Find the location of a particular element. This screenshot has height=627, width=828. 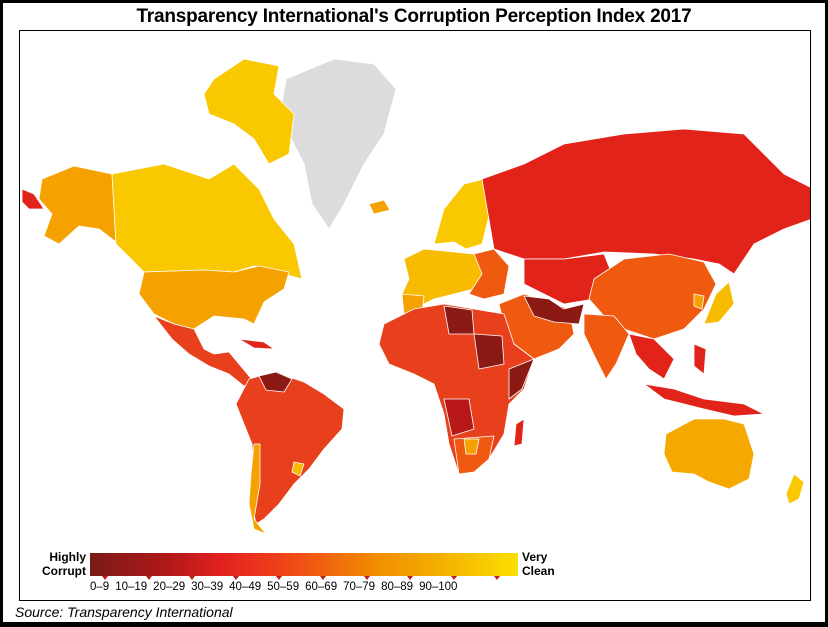

legend-high-label: Very Clean is located at coordinates (538, 564).